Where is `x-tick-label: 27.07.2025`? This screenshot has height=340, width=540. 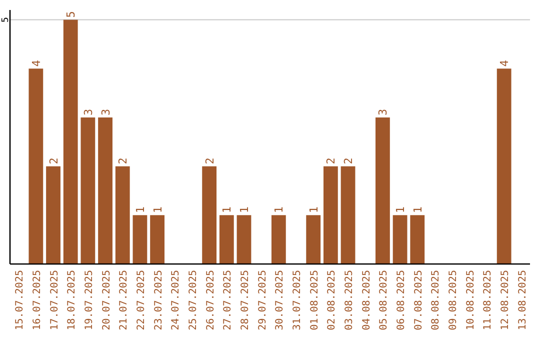 x-tick-label: 27.07.2025 is located at coordinates (228, 300).